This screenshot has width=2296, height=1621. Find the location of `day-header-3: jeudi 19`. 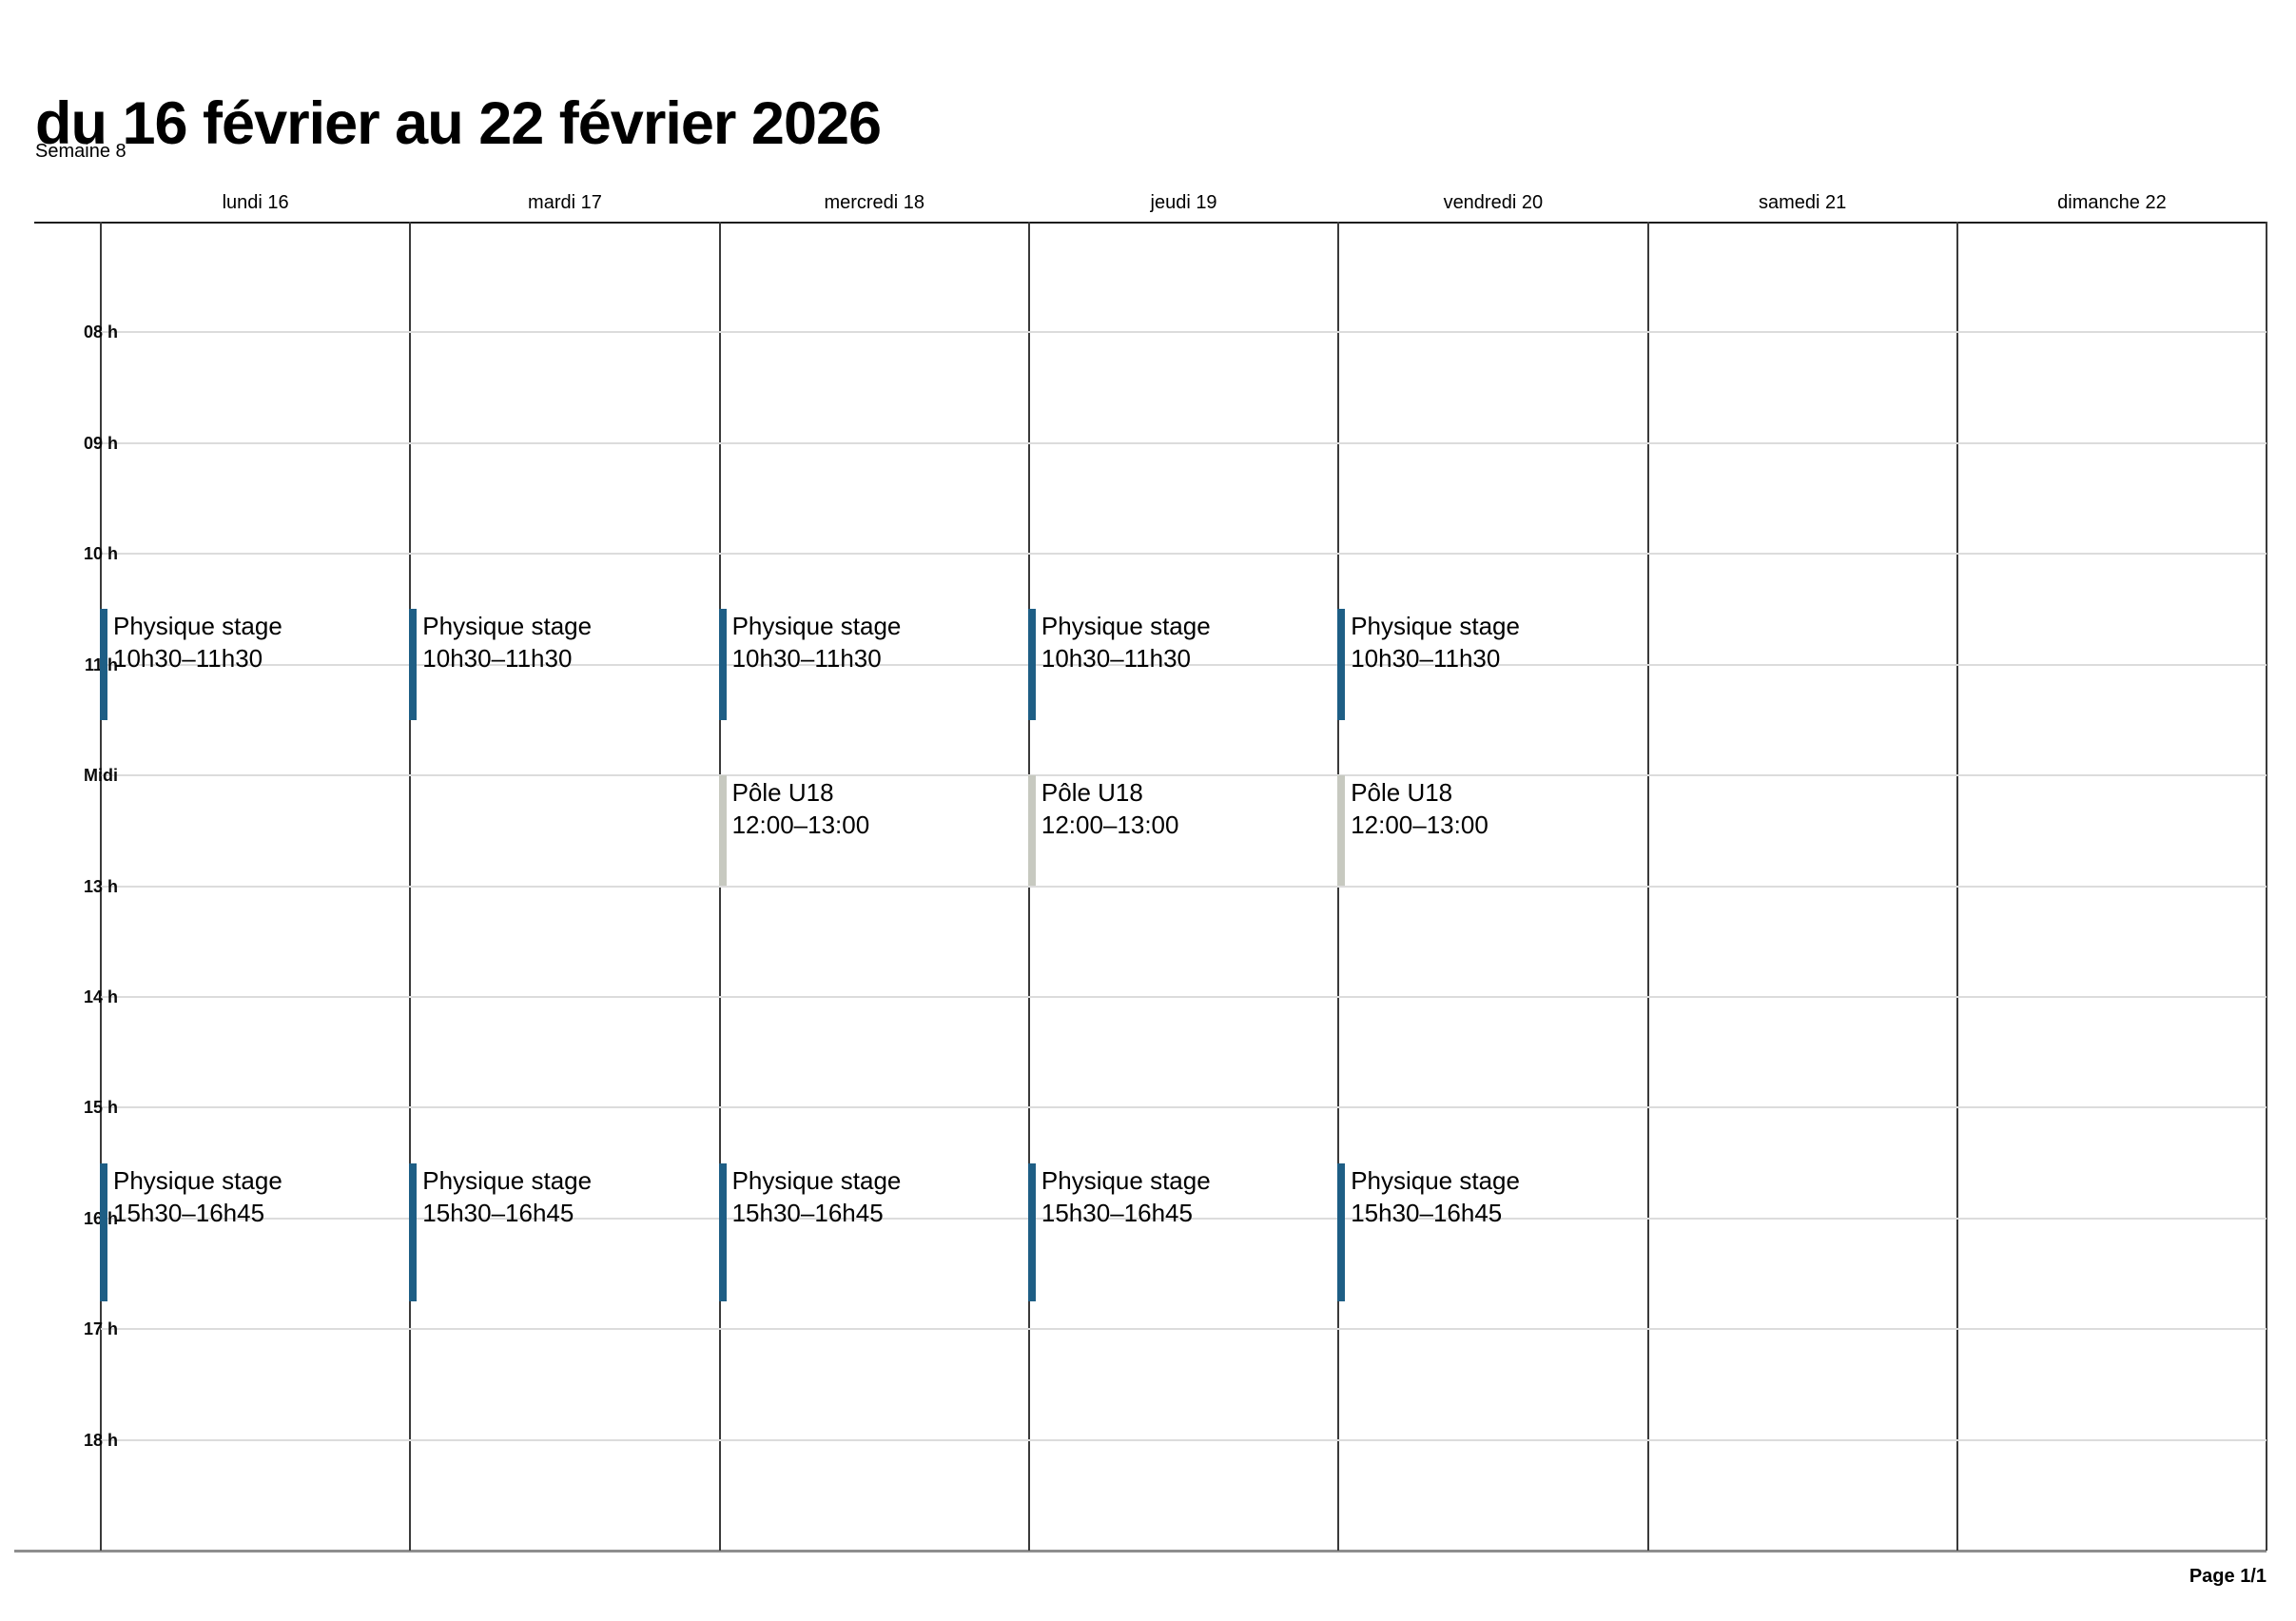

day-header-3: jeudi 19 is located at coordinates (1183, 202).